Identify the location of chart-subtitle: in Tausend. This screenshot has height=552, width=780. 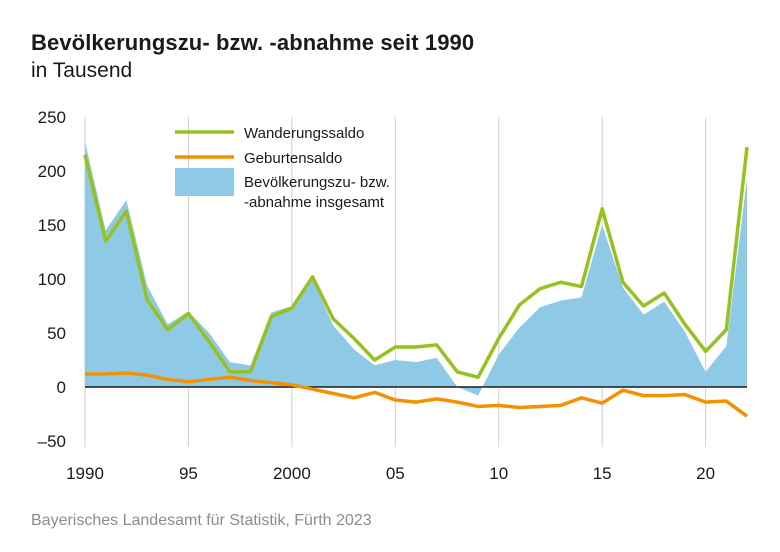
(82, 70).